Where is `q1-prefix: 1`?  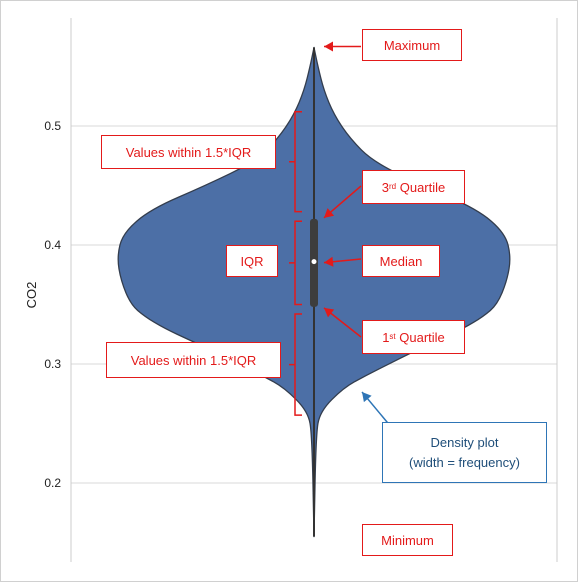 q1-prefix: 1 is located at coordinates (386, 337).